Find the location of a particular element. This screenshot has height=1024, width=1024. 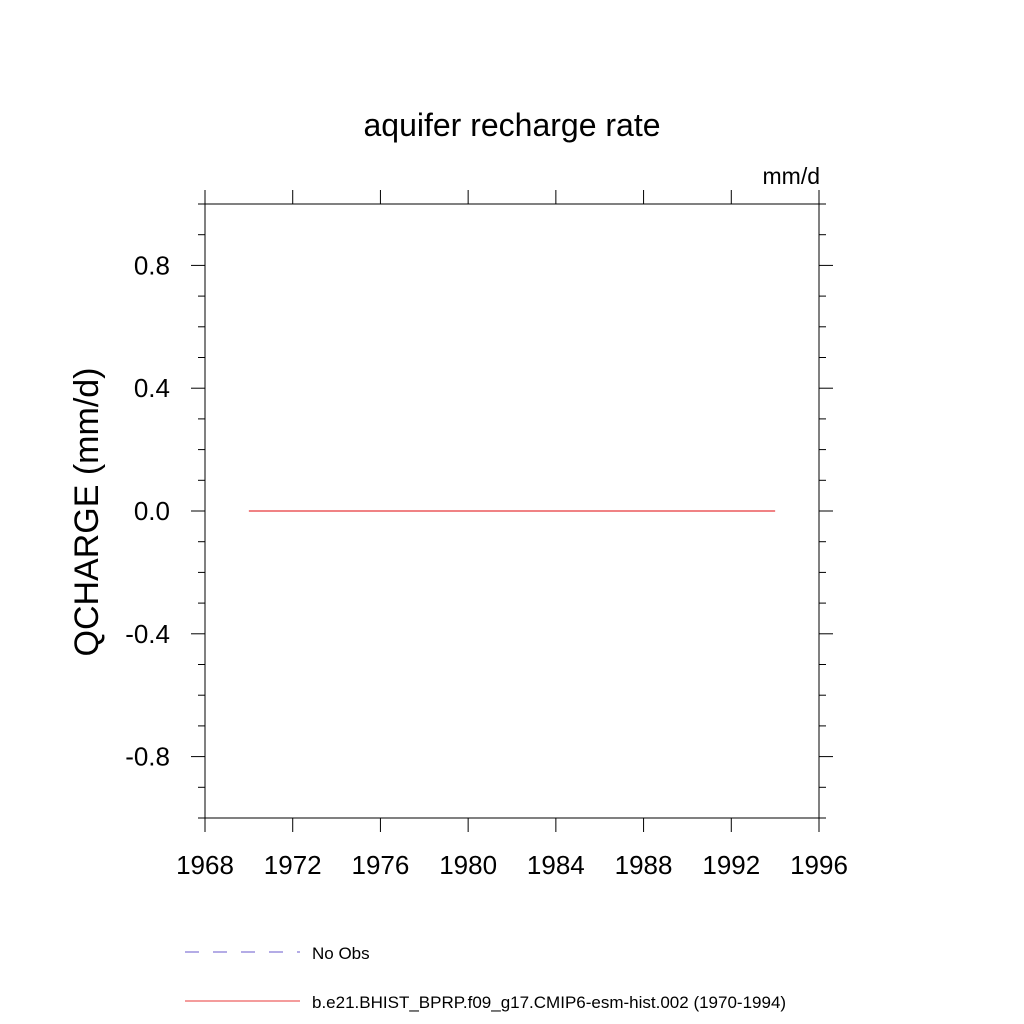

x-tick-label: 1996 is located at coordinates (819, 865).